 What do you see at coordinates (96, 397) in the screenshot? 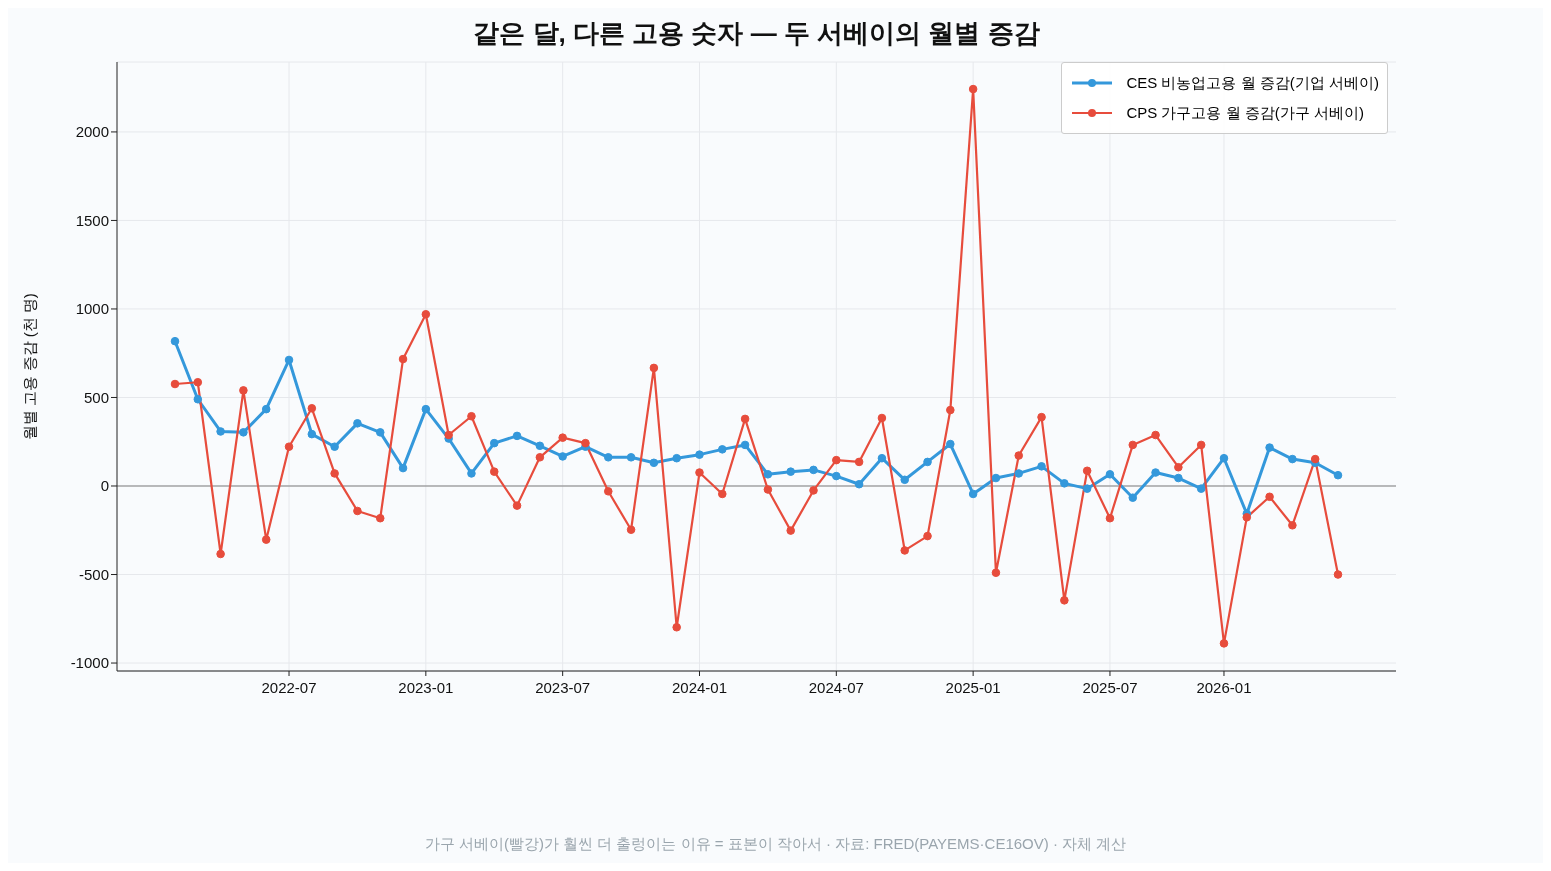
I see `y-tick-label: 500` at bounding box center [96, 397].